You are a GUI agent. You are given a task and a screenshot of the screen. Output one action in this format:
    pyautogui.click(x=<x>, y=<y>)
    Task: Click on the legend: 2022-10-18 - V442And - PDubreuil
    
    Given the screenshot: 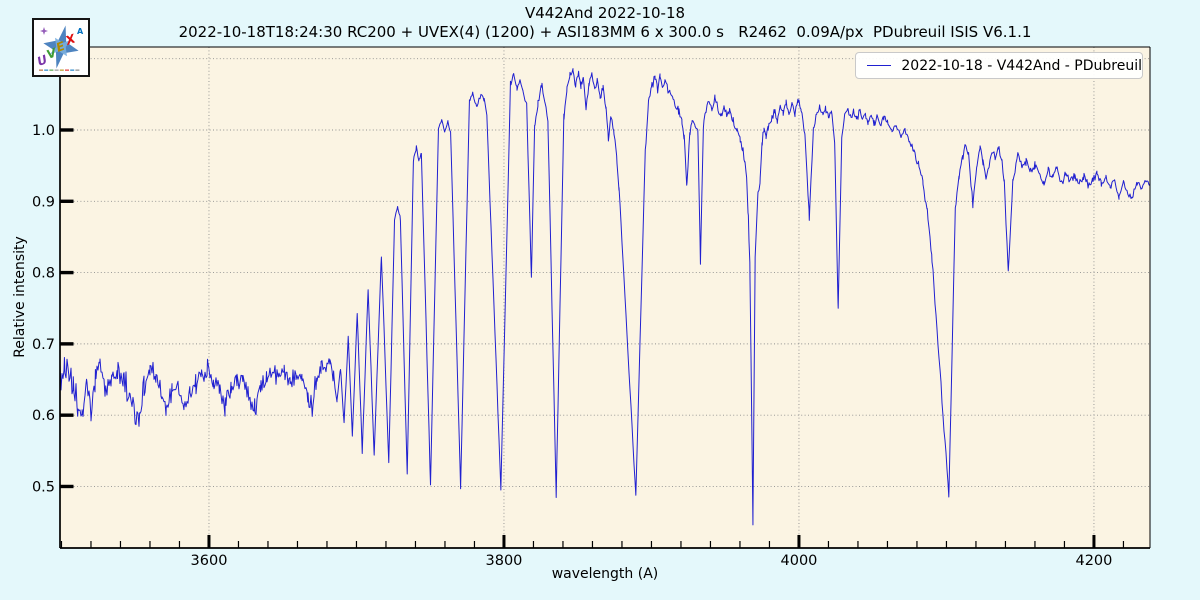 What is the action you would take?
    pyautogui.click(x=999, y=65)
    